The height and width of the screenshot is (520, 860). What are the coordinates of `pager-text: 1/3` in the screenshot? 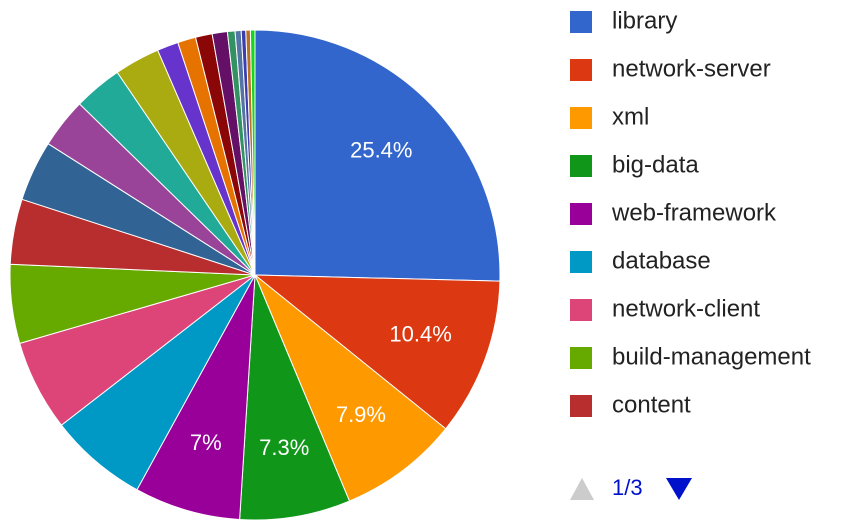 It's located at (627, 487).